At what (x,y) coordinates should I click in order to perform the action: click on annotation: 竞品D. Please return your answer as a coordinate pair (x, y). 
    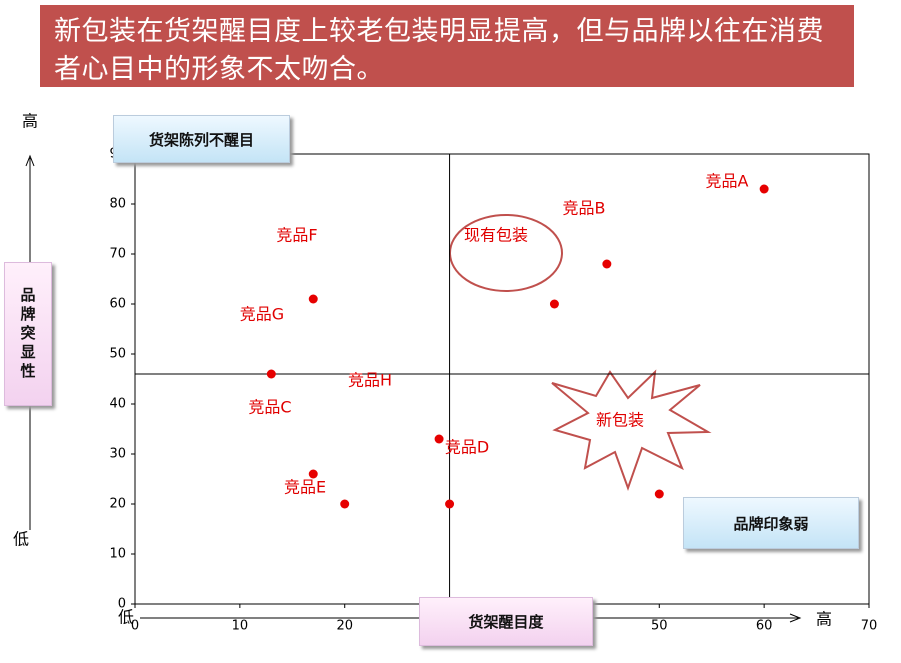
    Looking at the image, I should click on (467, 447).